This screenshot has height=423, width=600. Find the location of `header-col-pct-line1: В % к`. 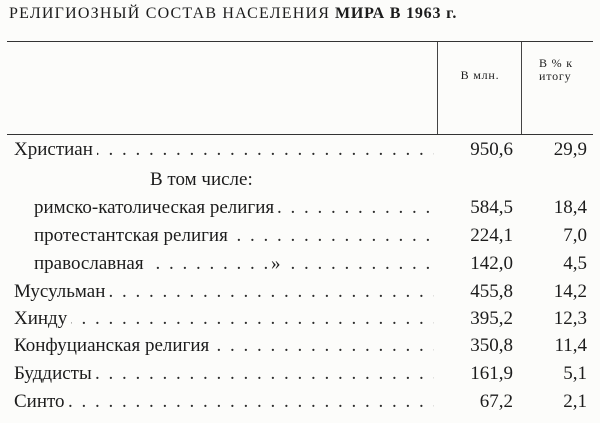

header-col-pct-line1: В % к is located at coordinates (556, 63).